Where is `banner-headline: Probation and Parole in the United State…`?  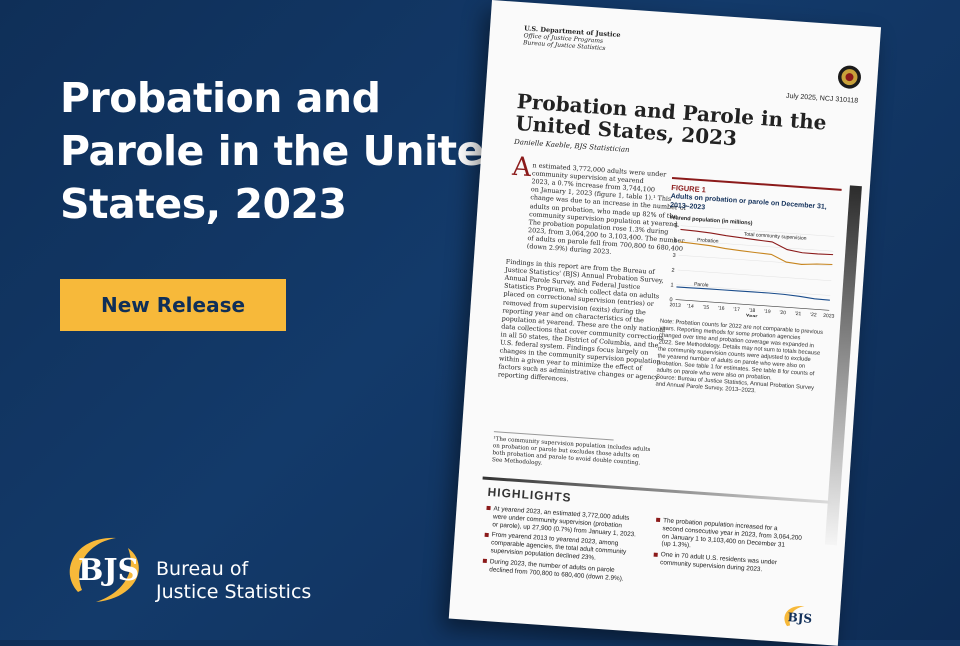
banner-headline: Probation and Parole in the United State… is located at coordinates (286, 151).